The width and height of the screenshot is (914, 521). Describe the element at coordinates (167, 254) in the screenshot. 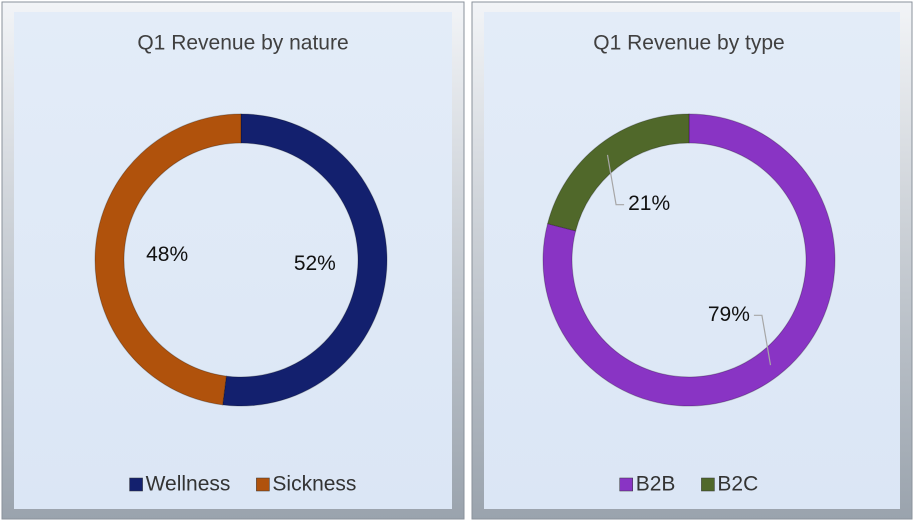

I see `data-label: 48%` at that location.